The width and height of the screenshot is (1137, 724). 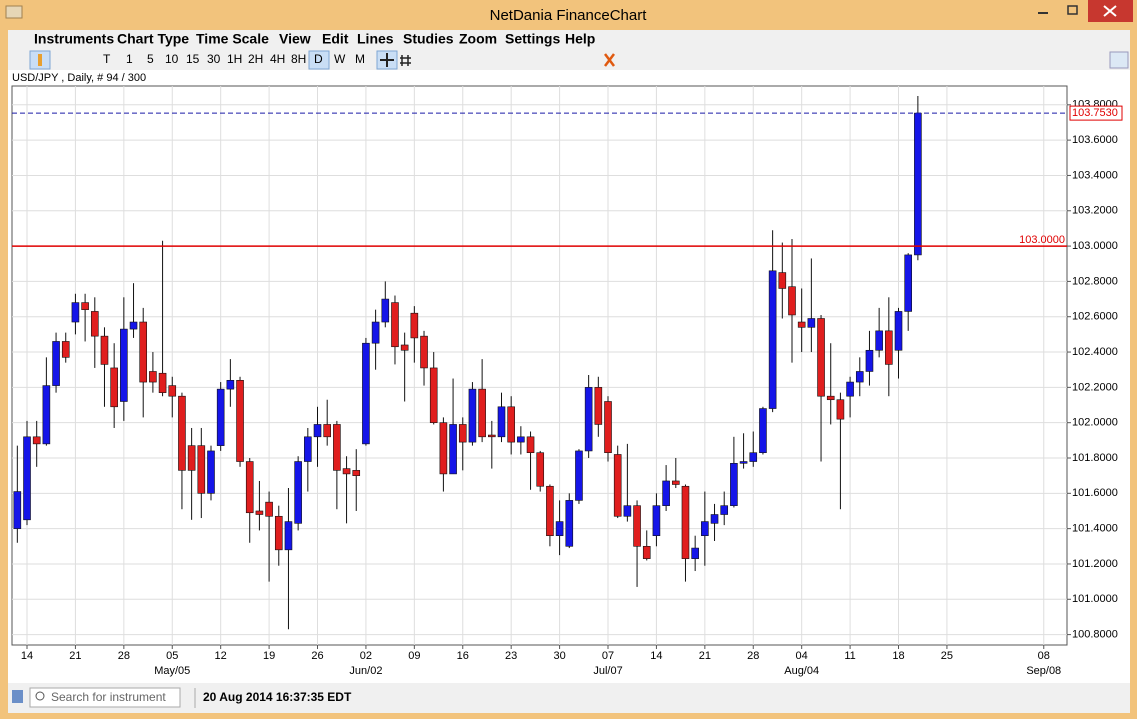 I want to click on toolbar-item: W, so click(x=340, y=59).